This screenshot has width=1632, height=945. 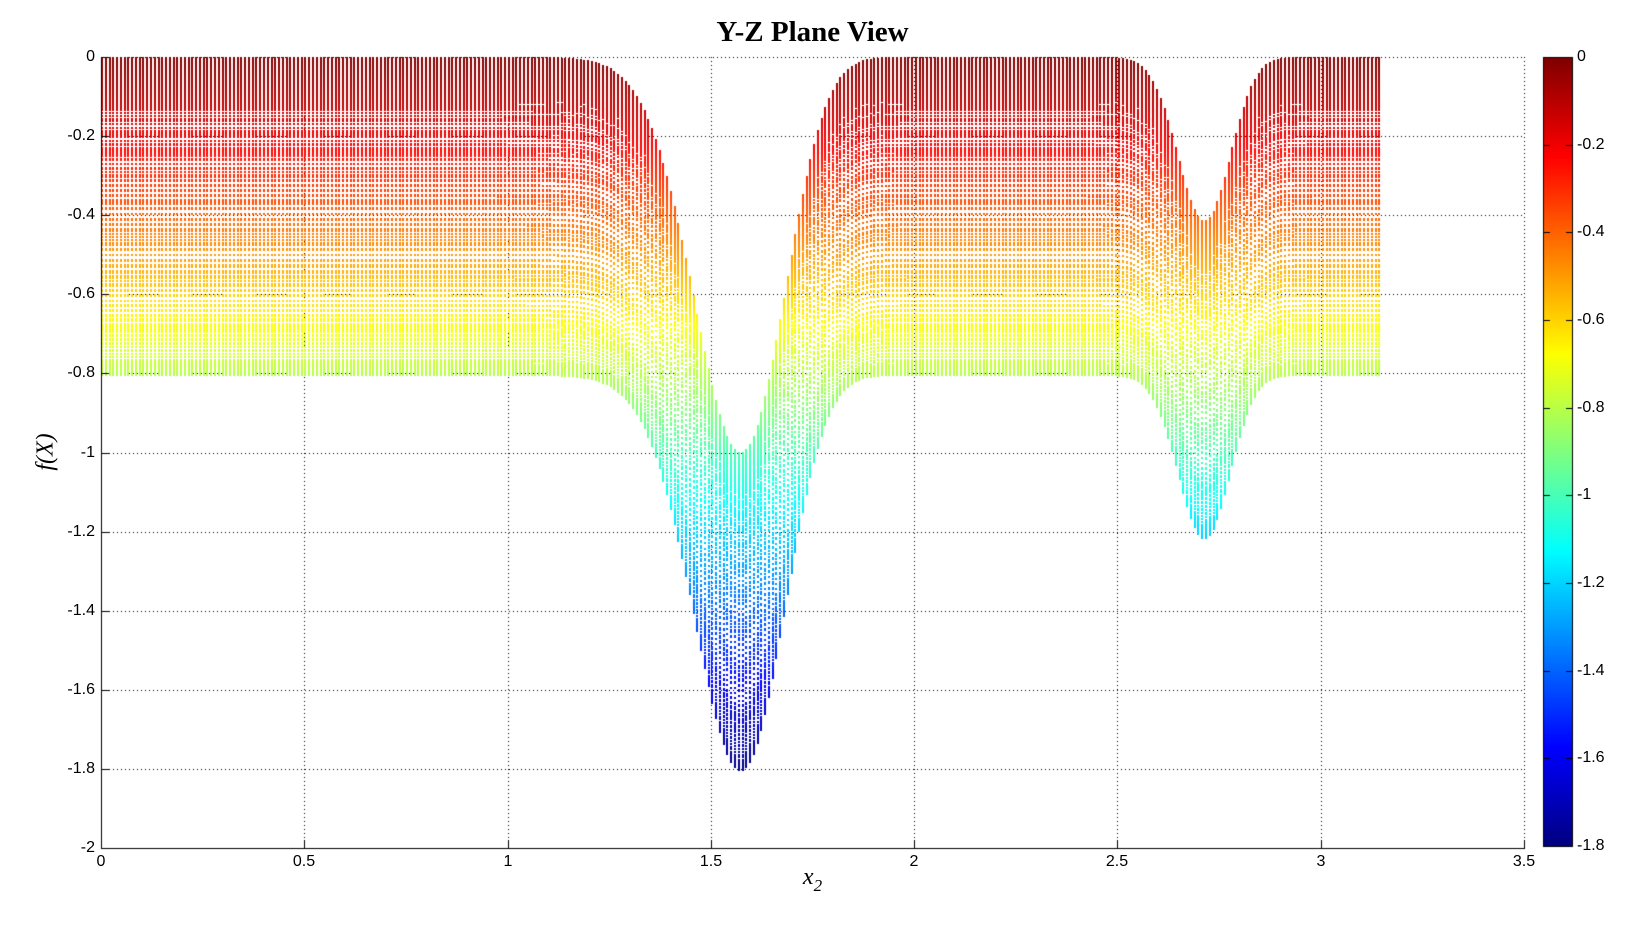 I want to click on colorbar-tick-label: -0.8, so click(x=1591, y=407).